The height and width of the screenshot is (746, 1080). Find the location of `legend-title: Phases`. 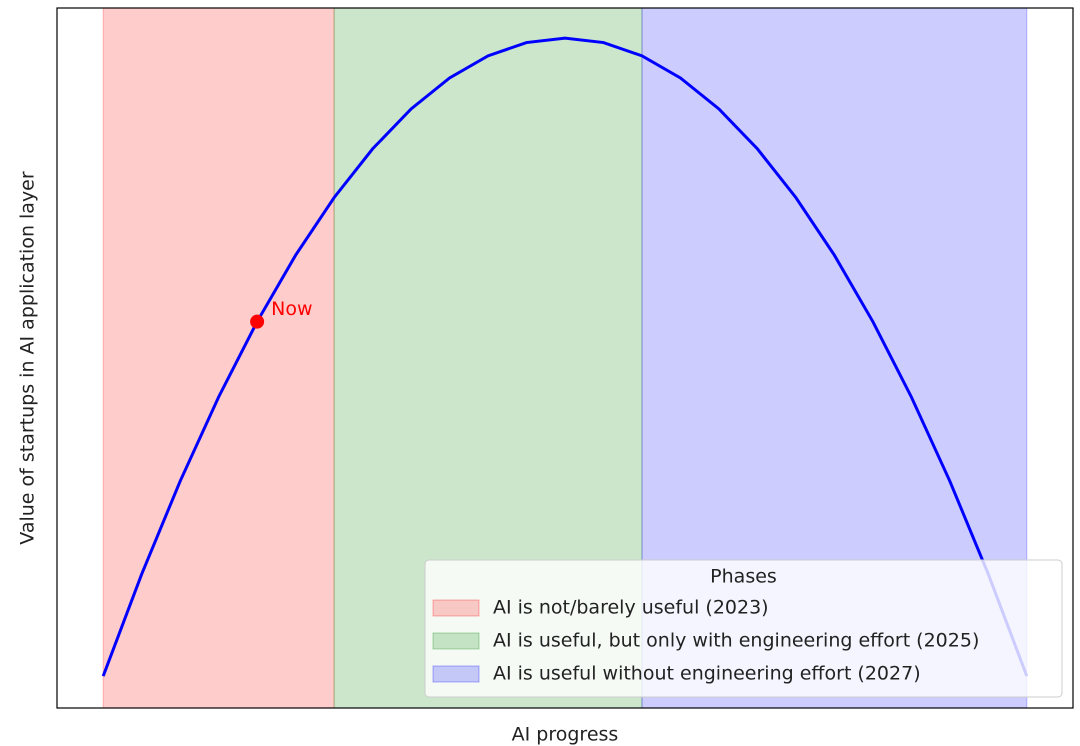

legend-title: Phases is located at coordinates (743, 577).